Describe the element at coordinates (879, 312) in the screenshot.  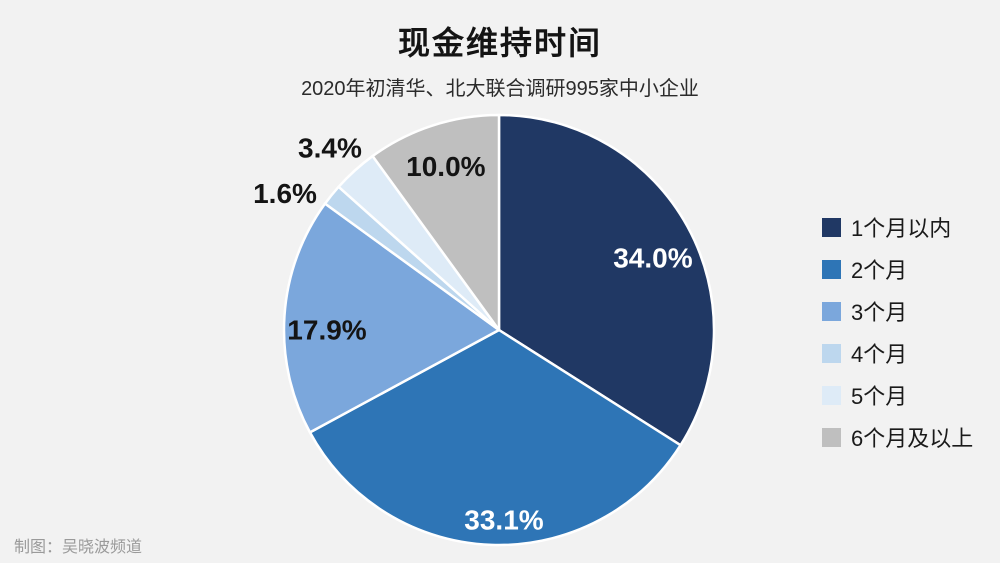
I see `legend-label-3: 3个月` at that location.